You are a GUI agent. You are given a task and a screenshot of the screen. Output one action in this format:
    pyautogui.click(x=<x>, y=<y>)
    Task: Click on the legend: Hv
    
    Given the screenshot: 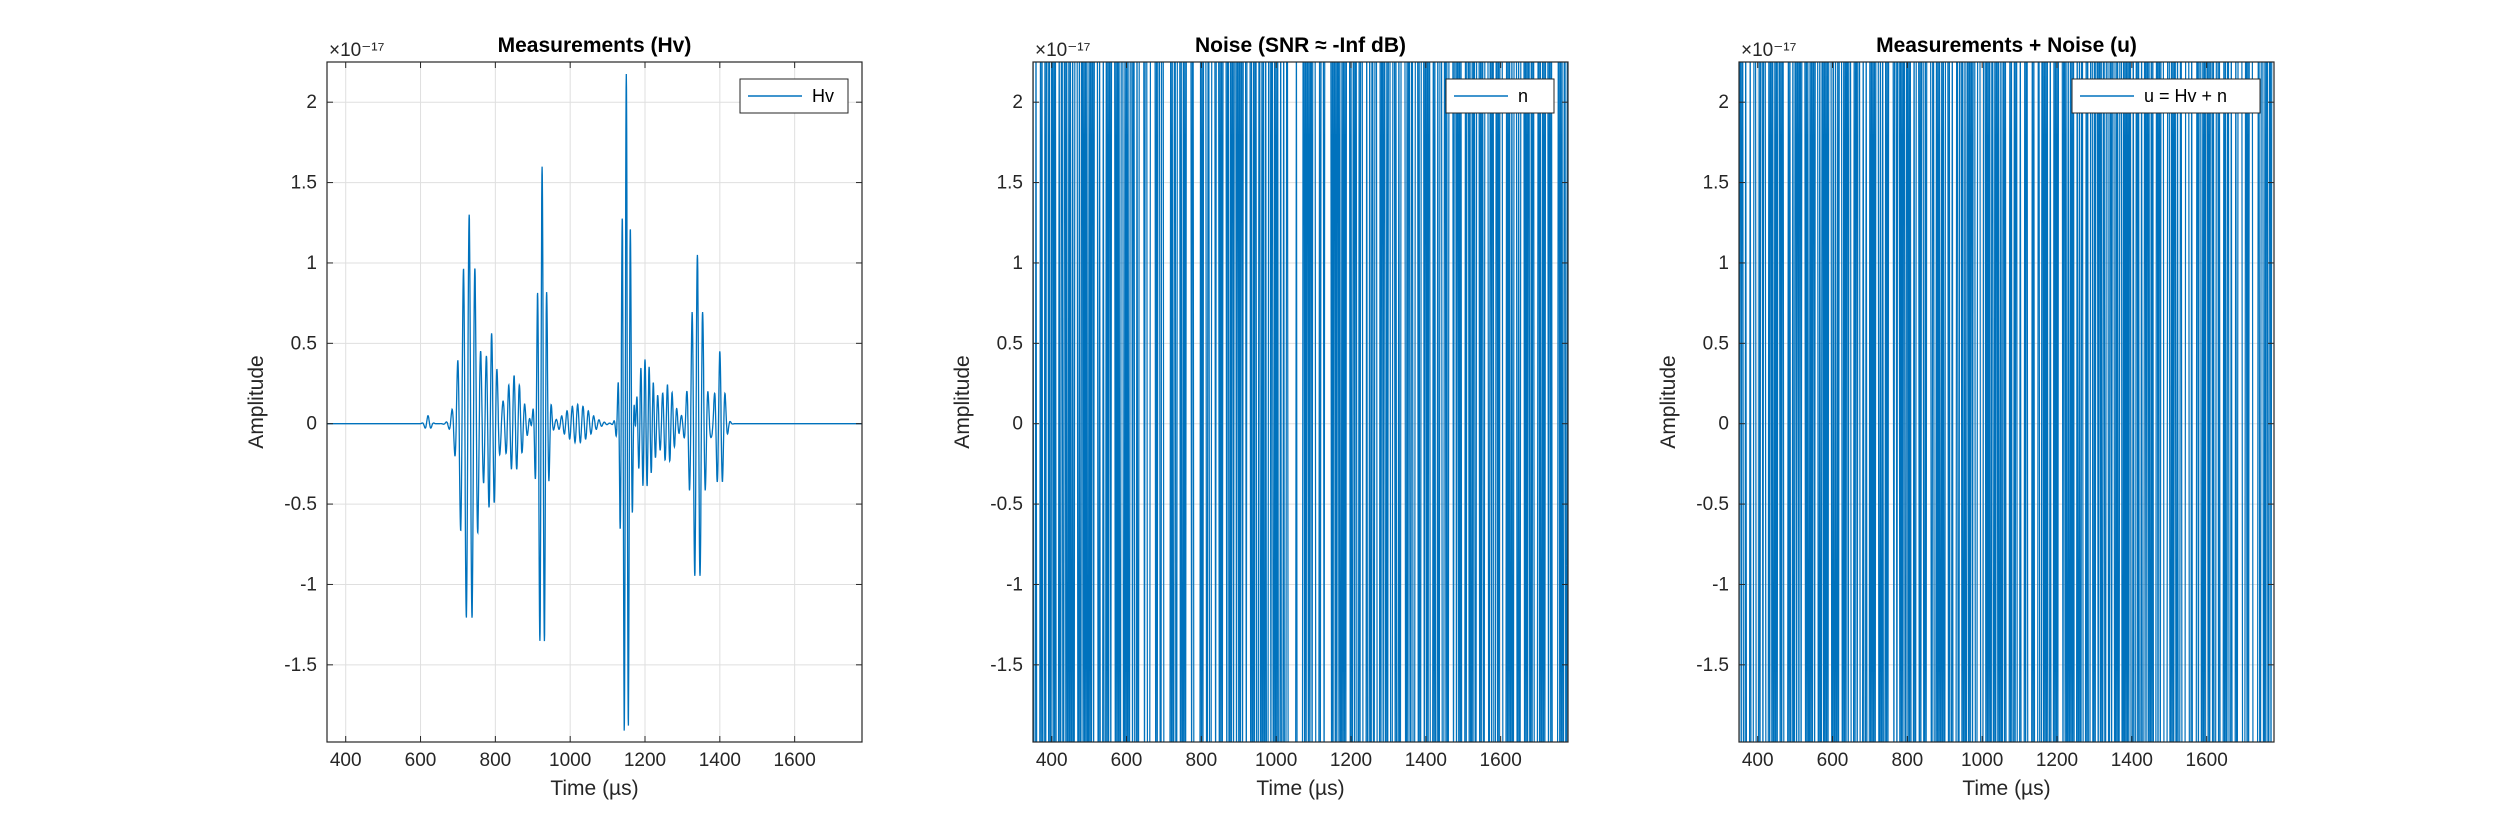 What is the action you would take?
    pyautogui.click(x=794, y=96)
    